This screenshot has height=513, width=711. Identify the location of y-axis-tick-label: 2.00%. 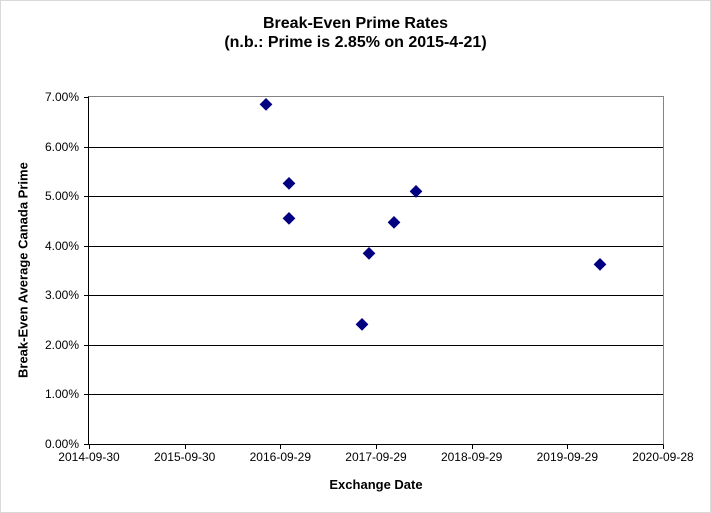
(61, 344).